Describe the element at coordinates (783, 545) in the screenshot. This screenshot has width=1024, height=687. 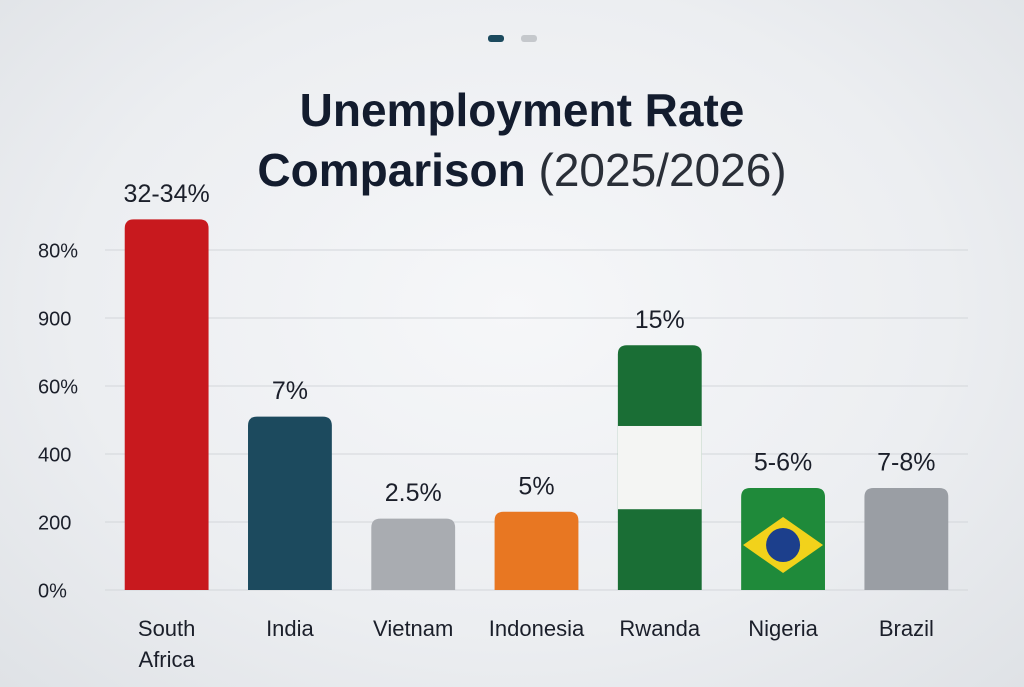
I see `flag-globe` at that location.